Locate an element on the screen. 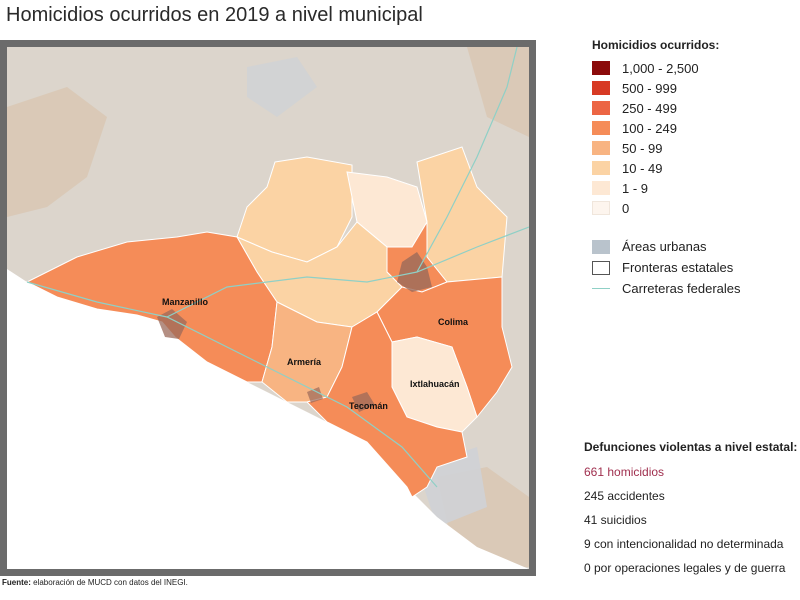  label-armeria: Armería is located at coordinates (304, 362).